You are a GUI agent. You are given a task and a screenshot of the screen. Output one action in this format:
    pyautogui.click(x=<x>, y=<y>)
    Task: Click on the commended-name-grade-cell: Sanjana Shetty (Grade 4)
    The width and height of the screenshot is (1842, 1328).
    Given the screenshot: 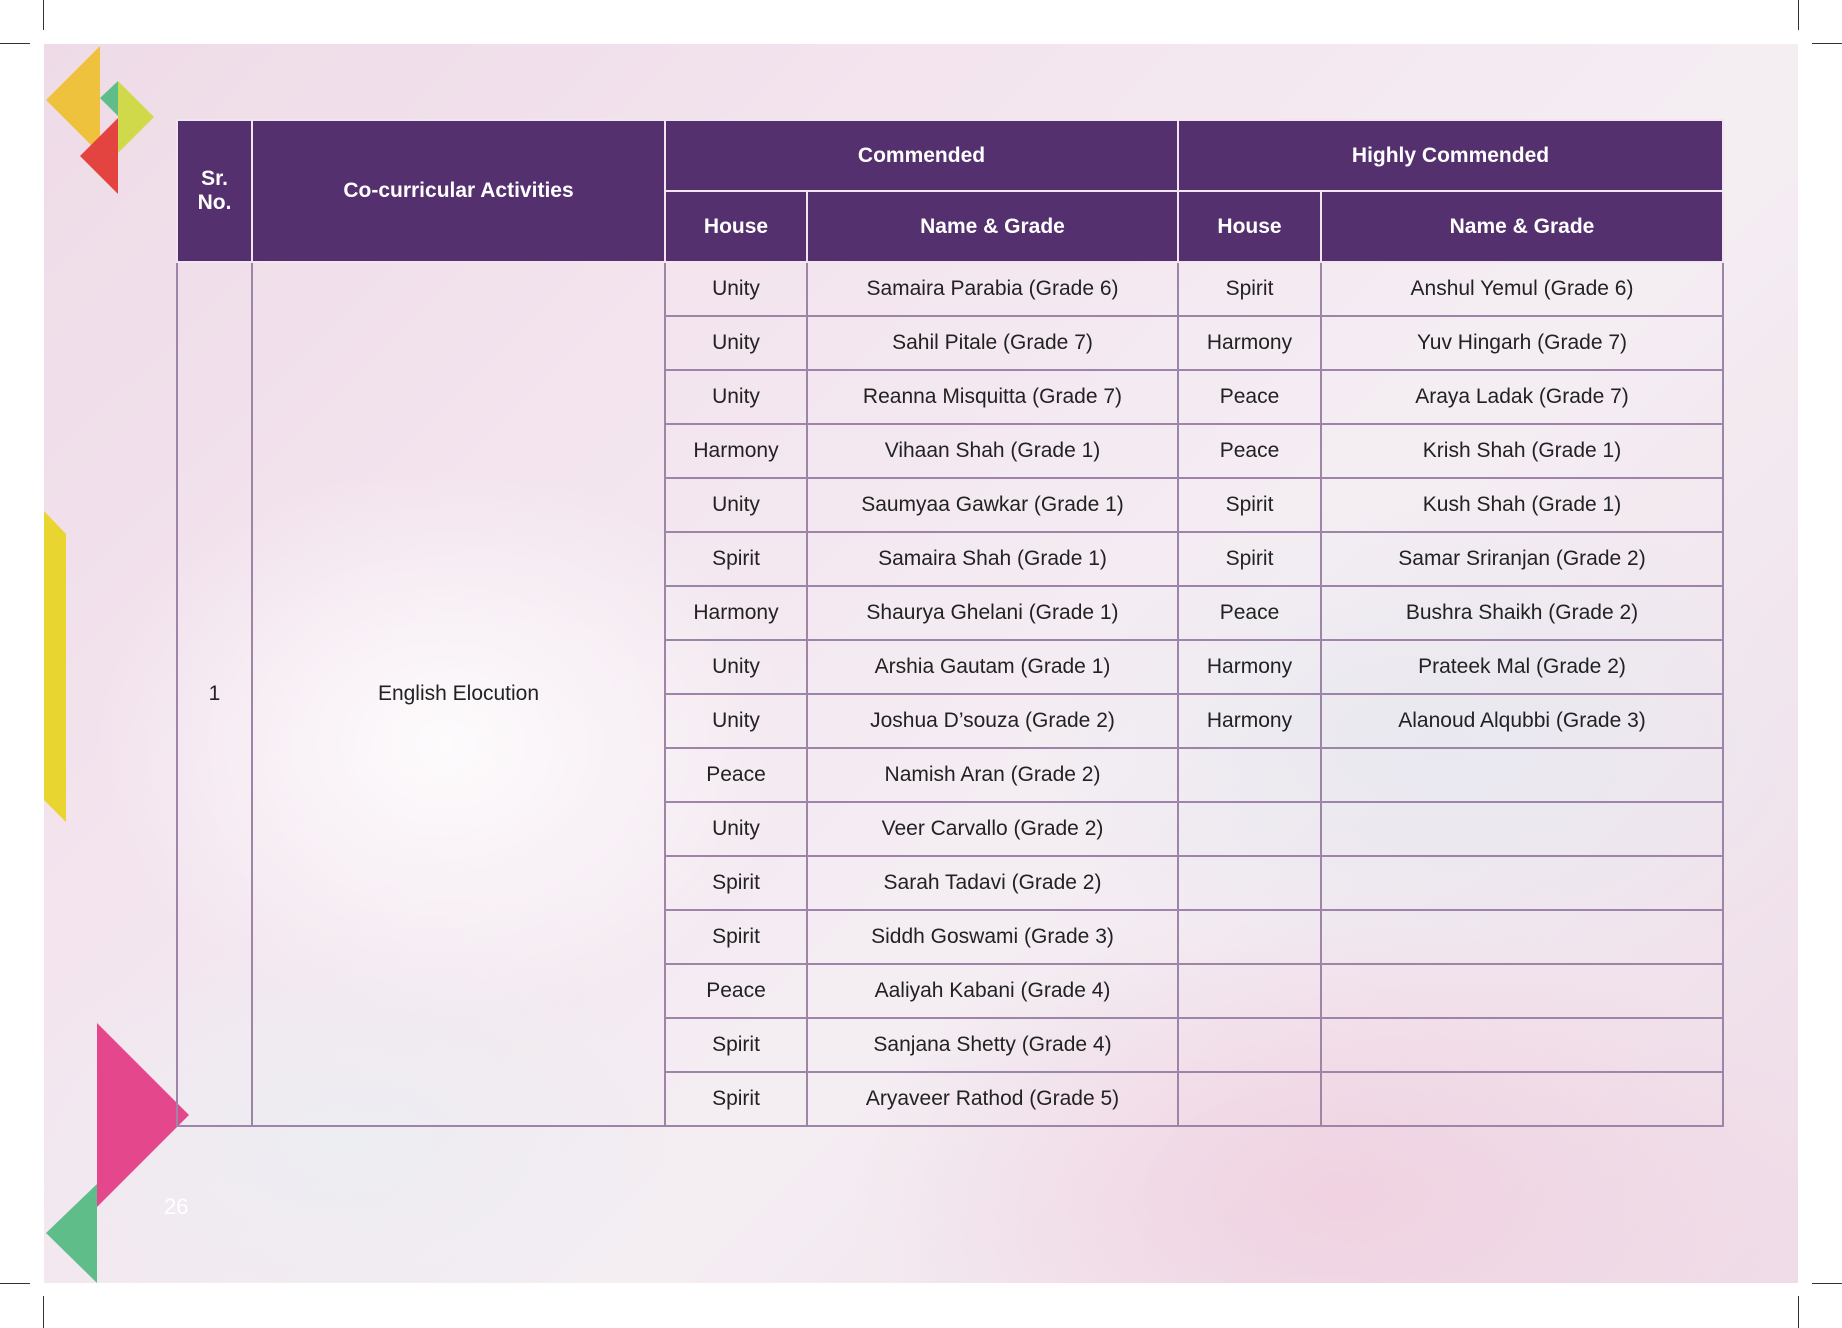 What is the action you would take?
    pyautogui.click(x=992, y=1045)
    